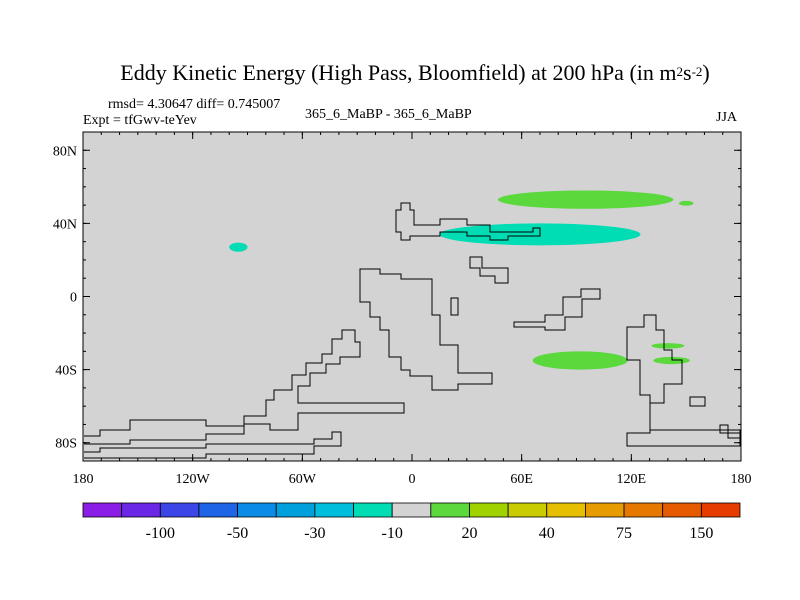 This screenshot has height=600, width=800. What do you see at coordinates (303, 479) in the screenshot?
I see `x-tick-label: 60W` at bounding box center [303, 479].